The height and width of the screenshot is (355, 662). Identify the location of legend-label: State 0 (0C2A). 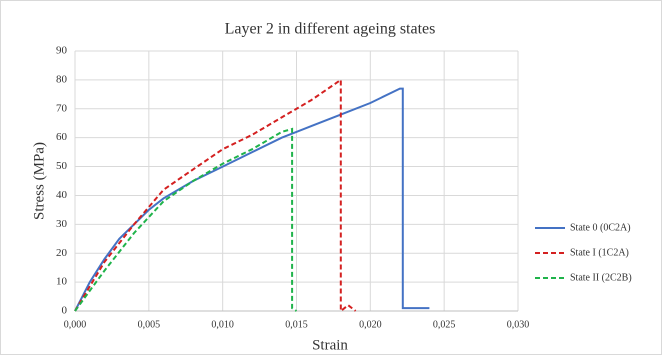
(600, 227).